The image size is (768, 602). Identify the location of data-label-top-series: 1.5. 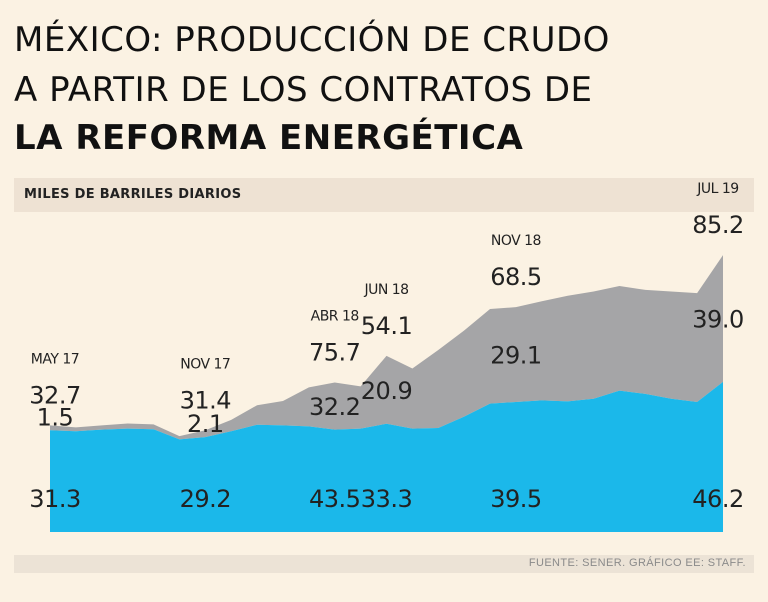
(55, 417).